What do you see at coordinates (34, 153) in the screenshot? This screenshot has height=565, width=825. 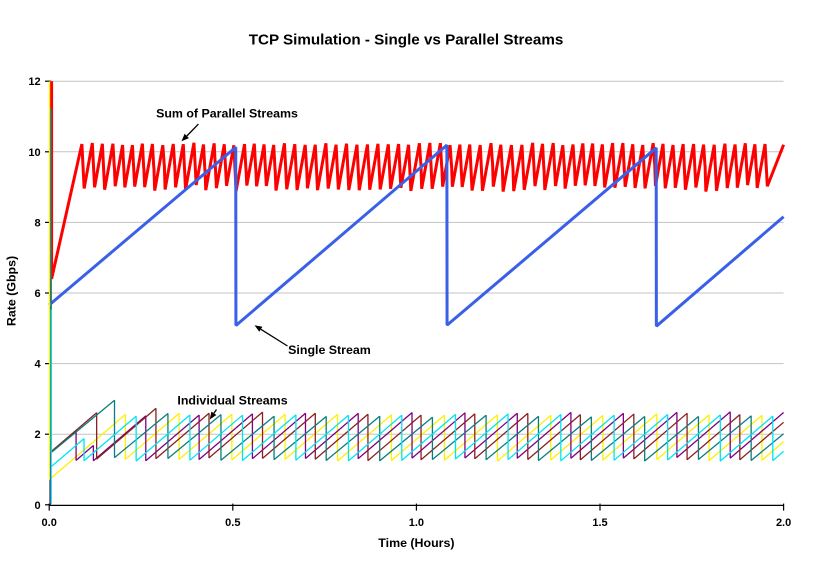 I see `svg-text: 10` at bounding box center [34, 153].